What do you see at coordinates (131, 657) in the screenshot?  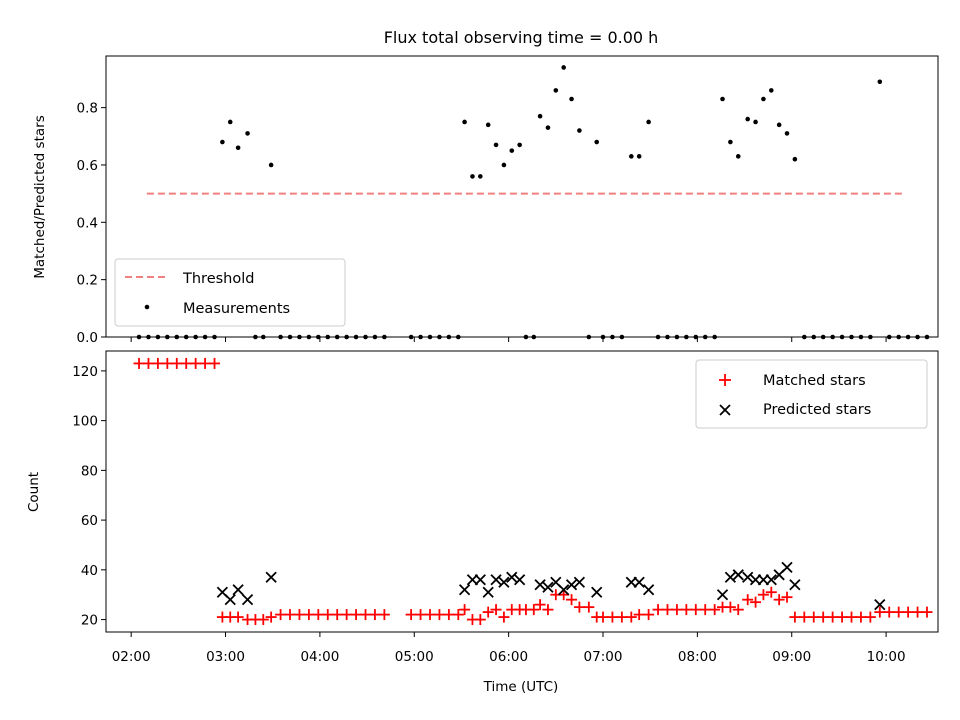 I see `x-tick-label: 02:00` at bounding box center [131, 657].